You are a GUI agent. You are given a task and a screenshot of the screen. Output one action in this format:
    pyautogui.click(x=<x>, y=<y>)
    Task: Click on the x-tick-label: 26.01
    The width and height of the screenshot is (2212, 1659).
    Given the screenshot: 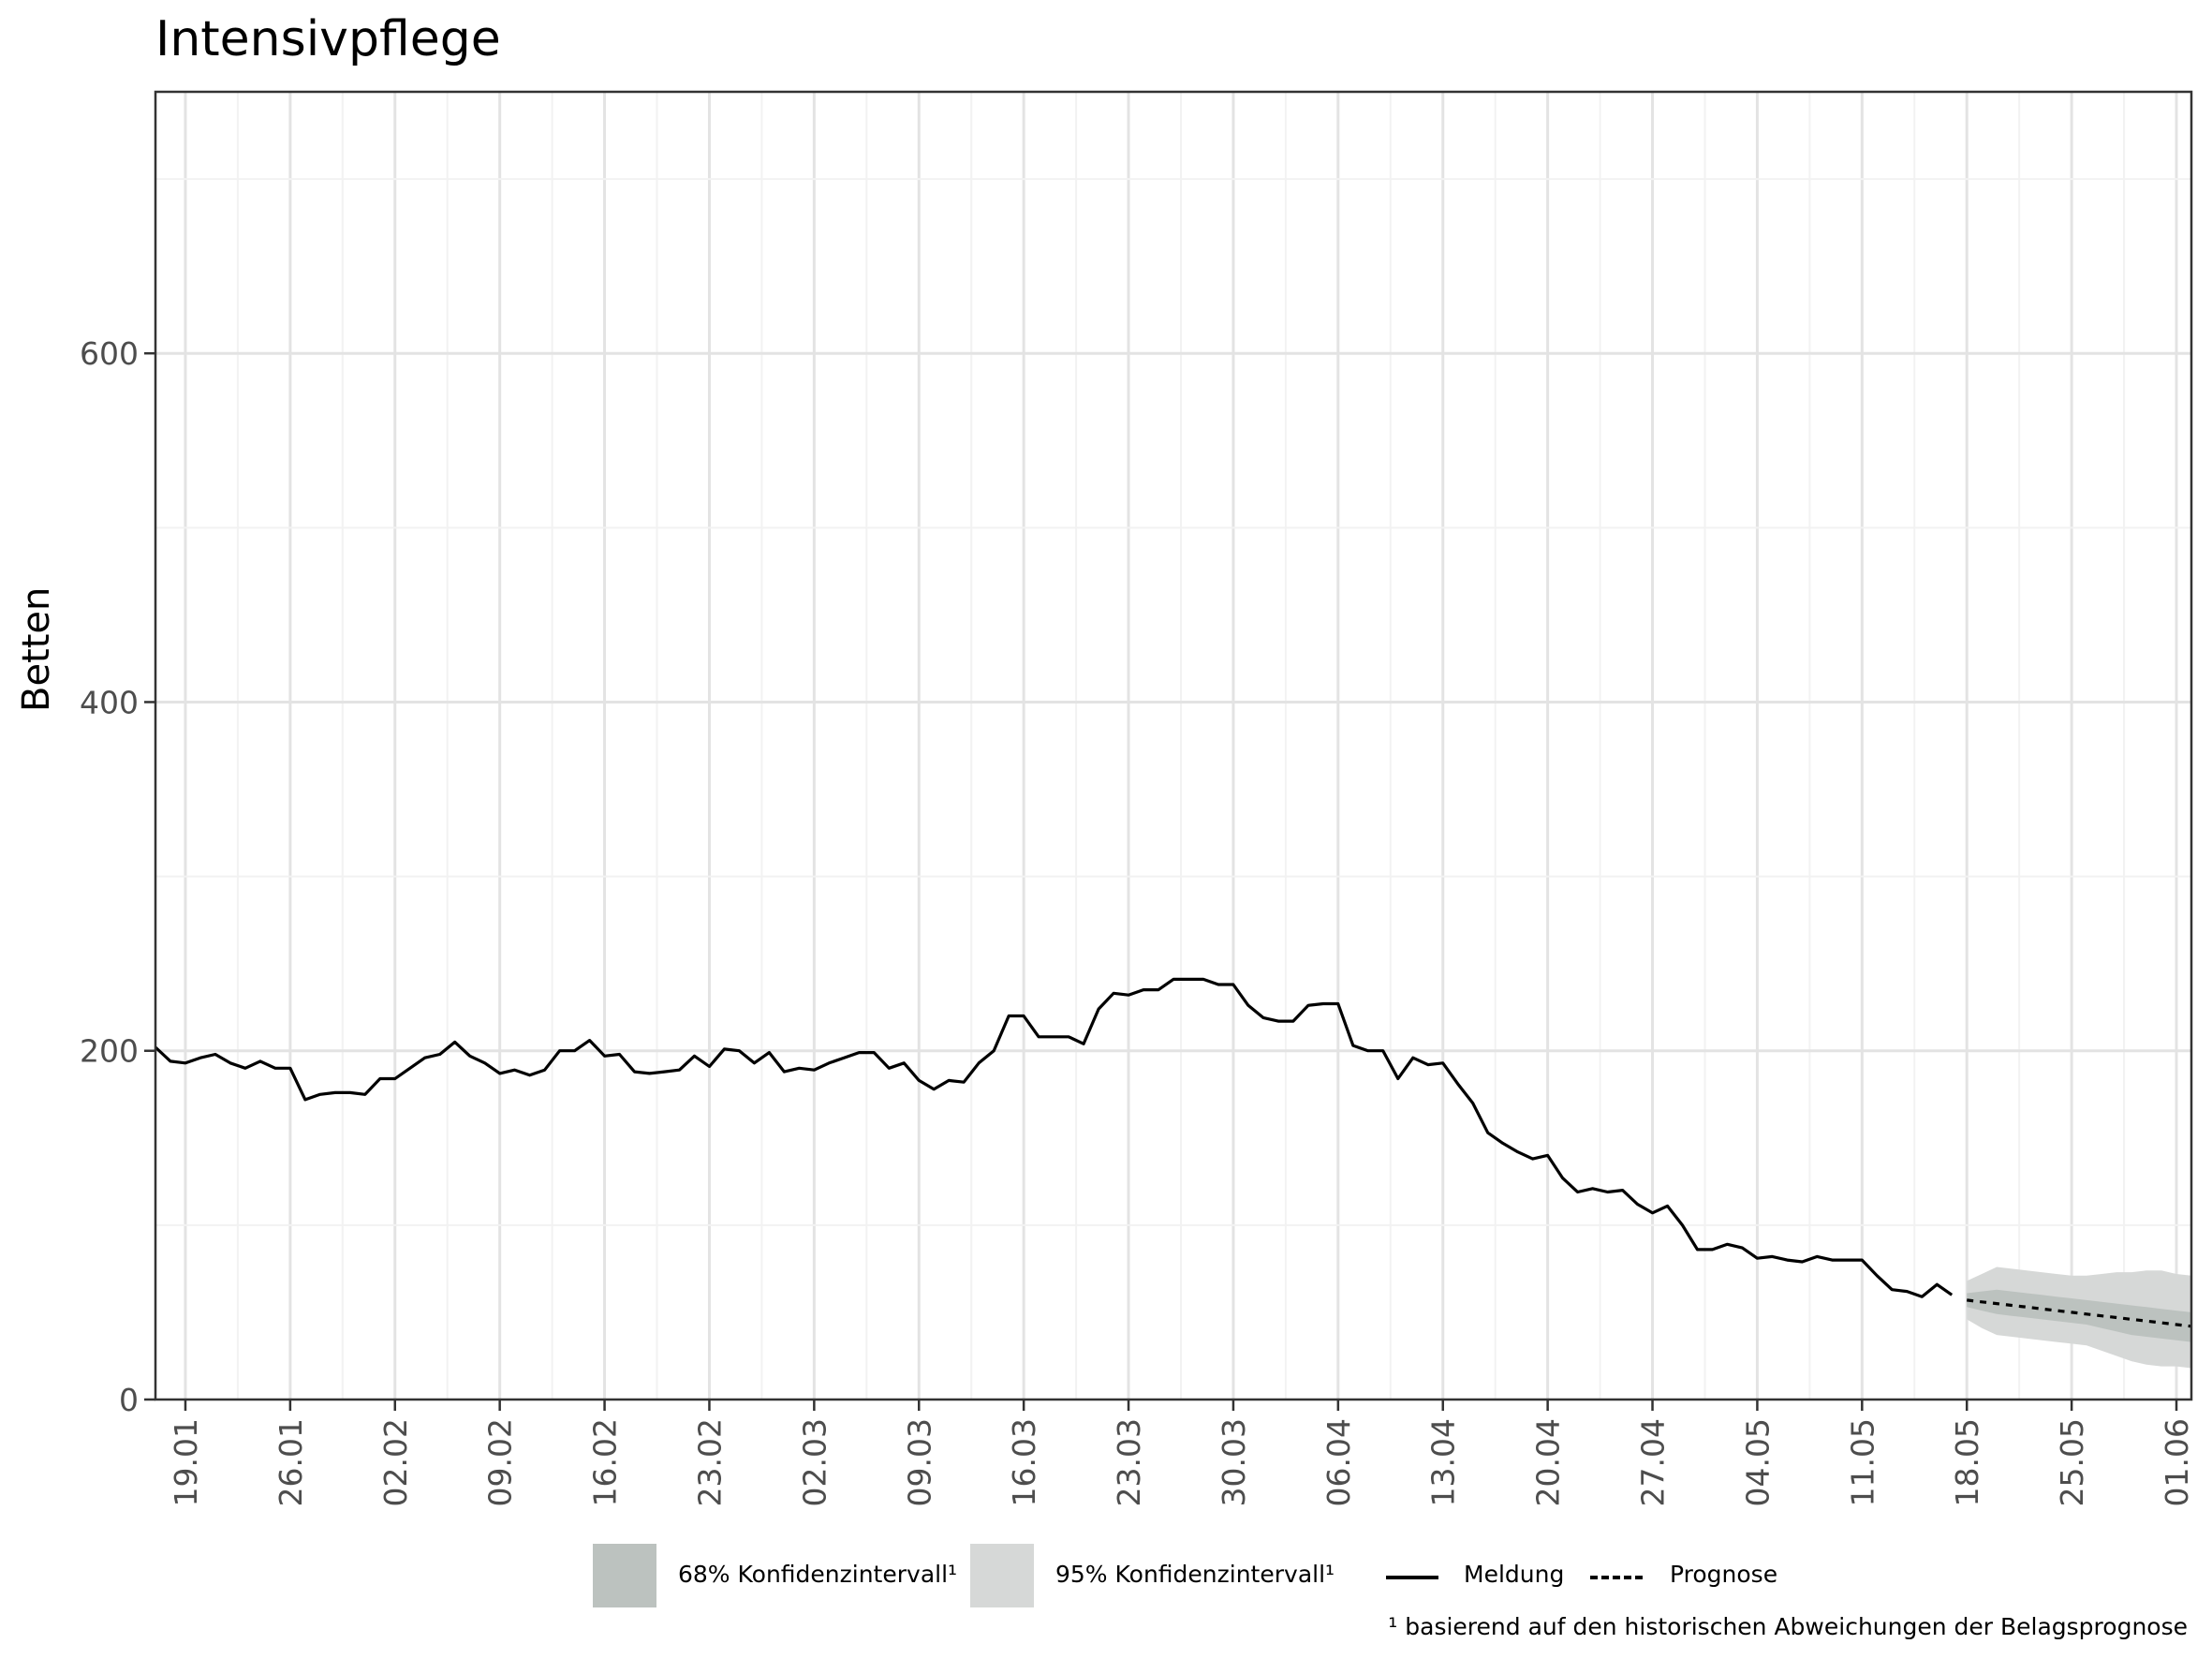 What is the action you would take?
    pyautogui.click(x=291, y=1462)
    